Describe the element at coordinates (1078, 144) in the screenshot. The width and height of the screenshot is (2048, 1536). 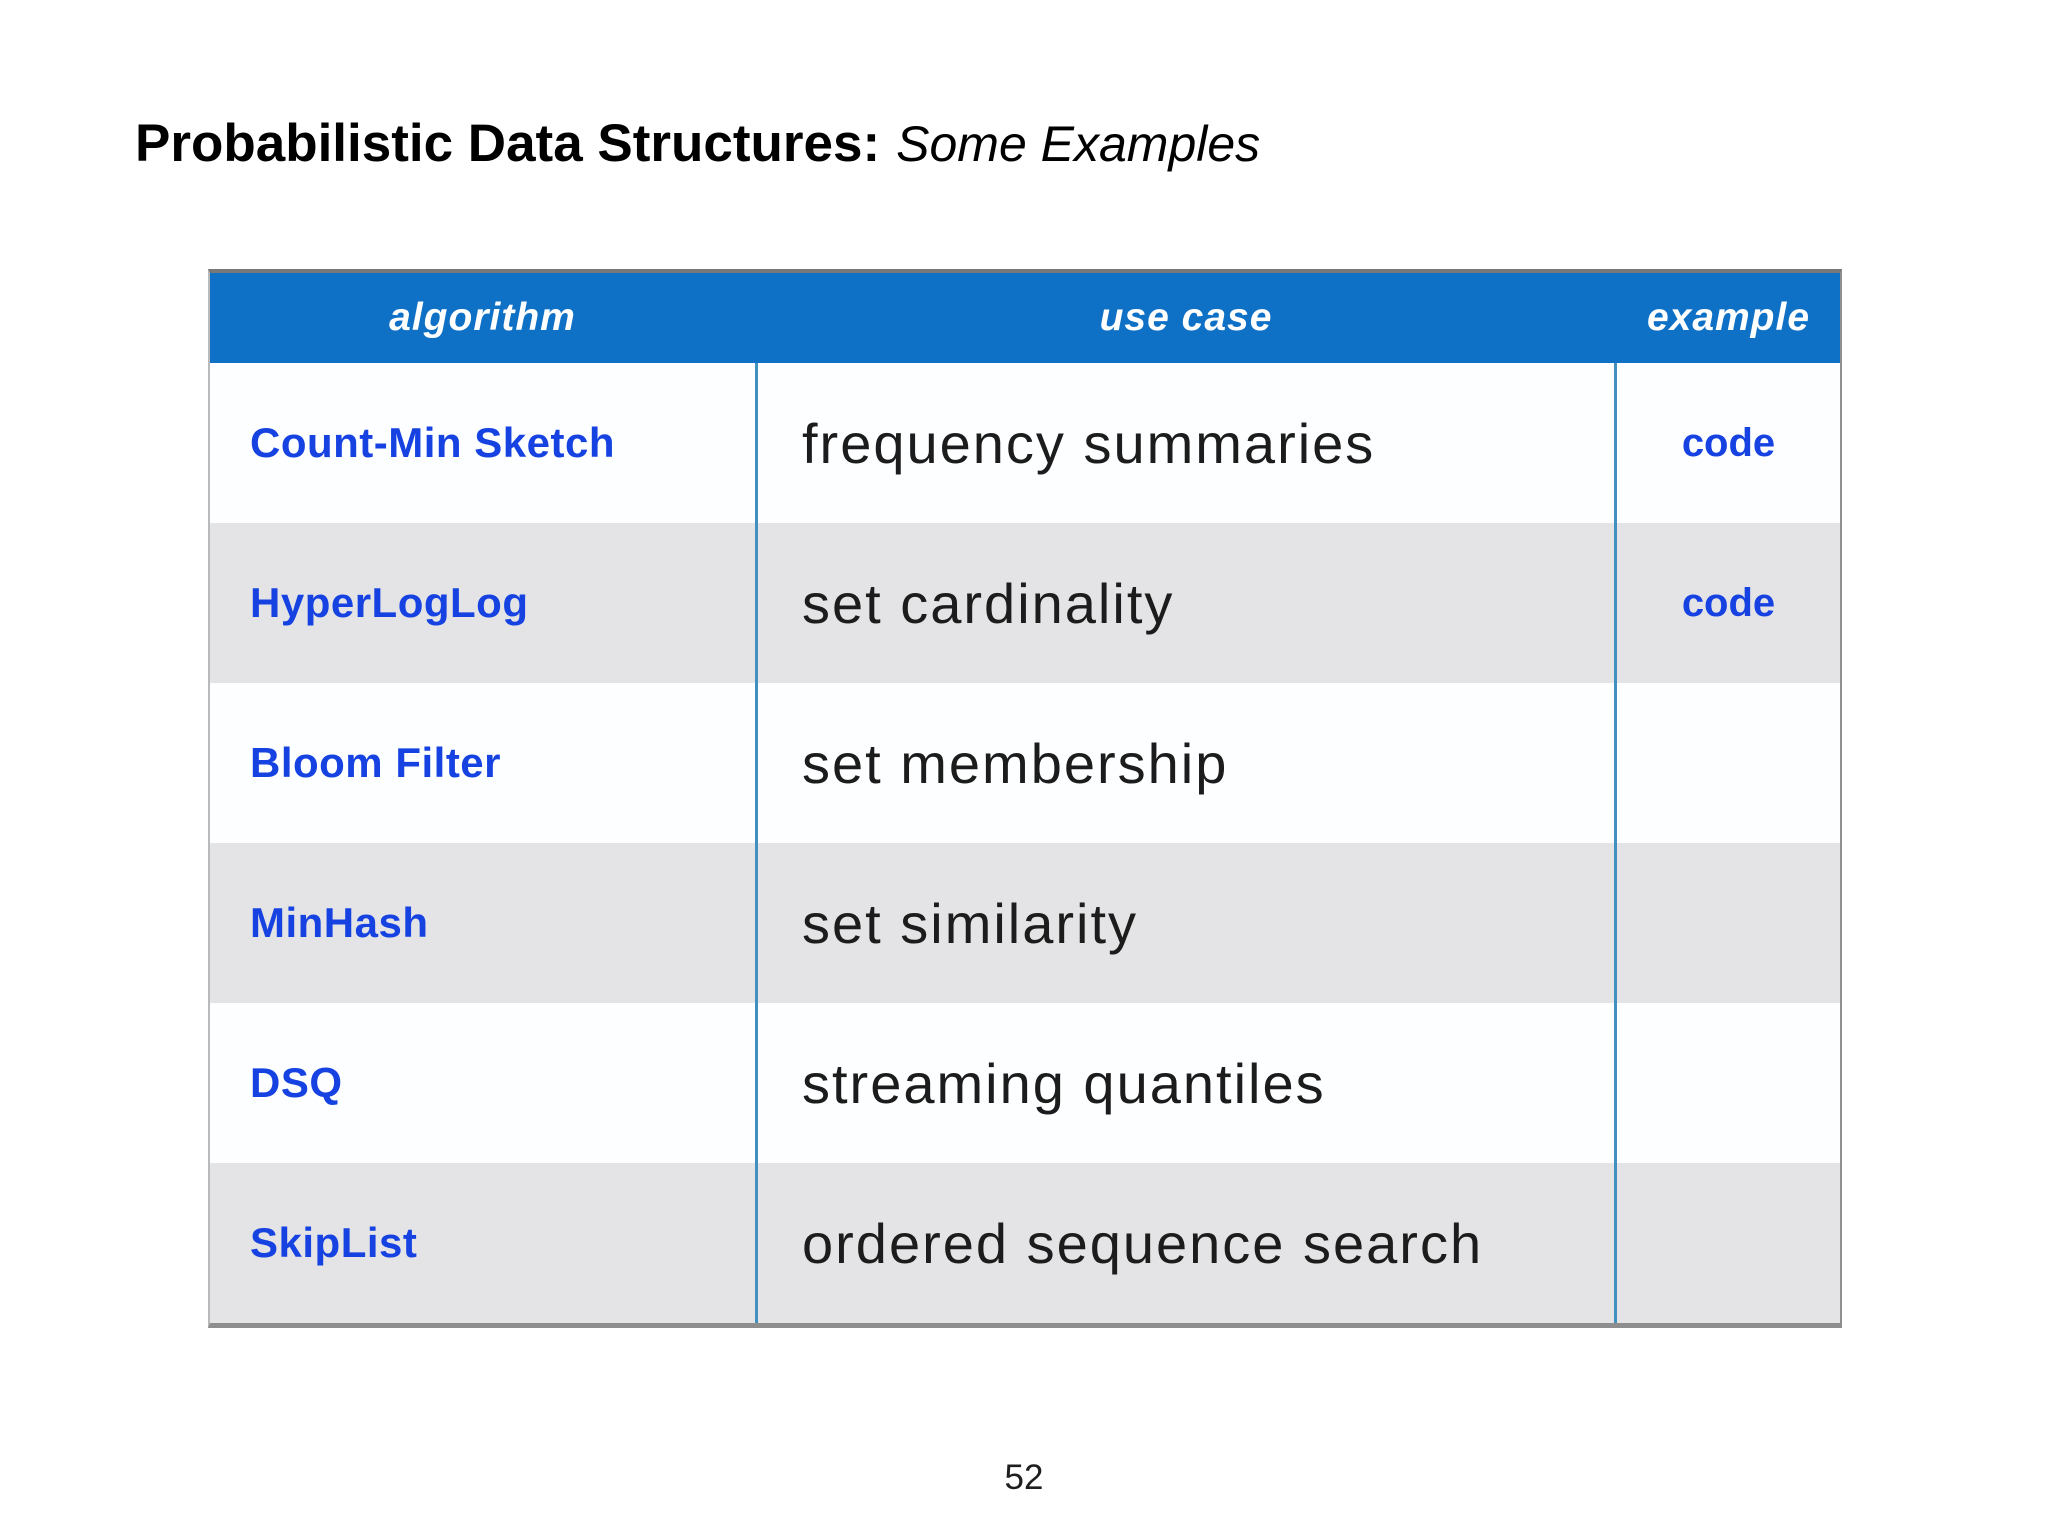
I see `page-title-subtitle: Some Examples` at that location.